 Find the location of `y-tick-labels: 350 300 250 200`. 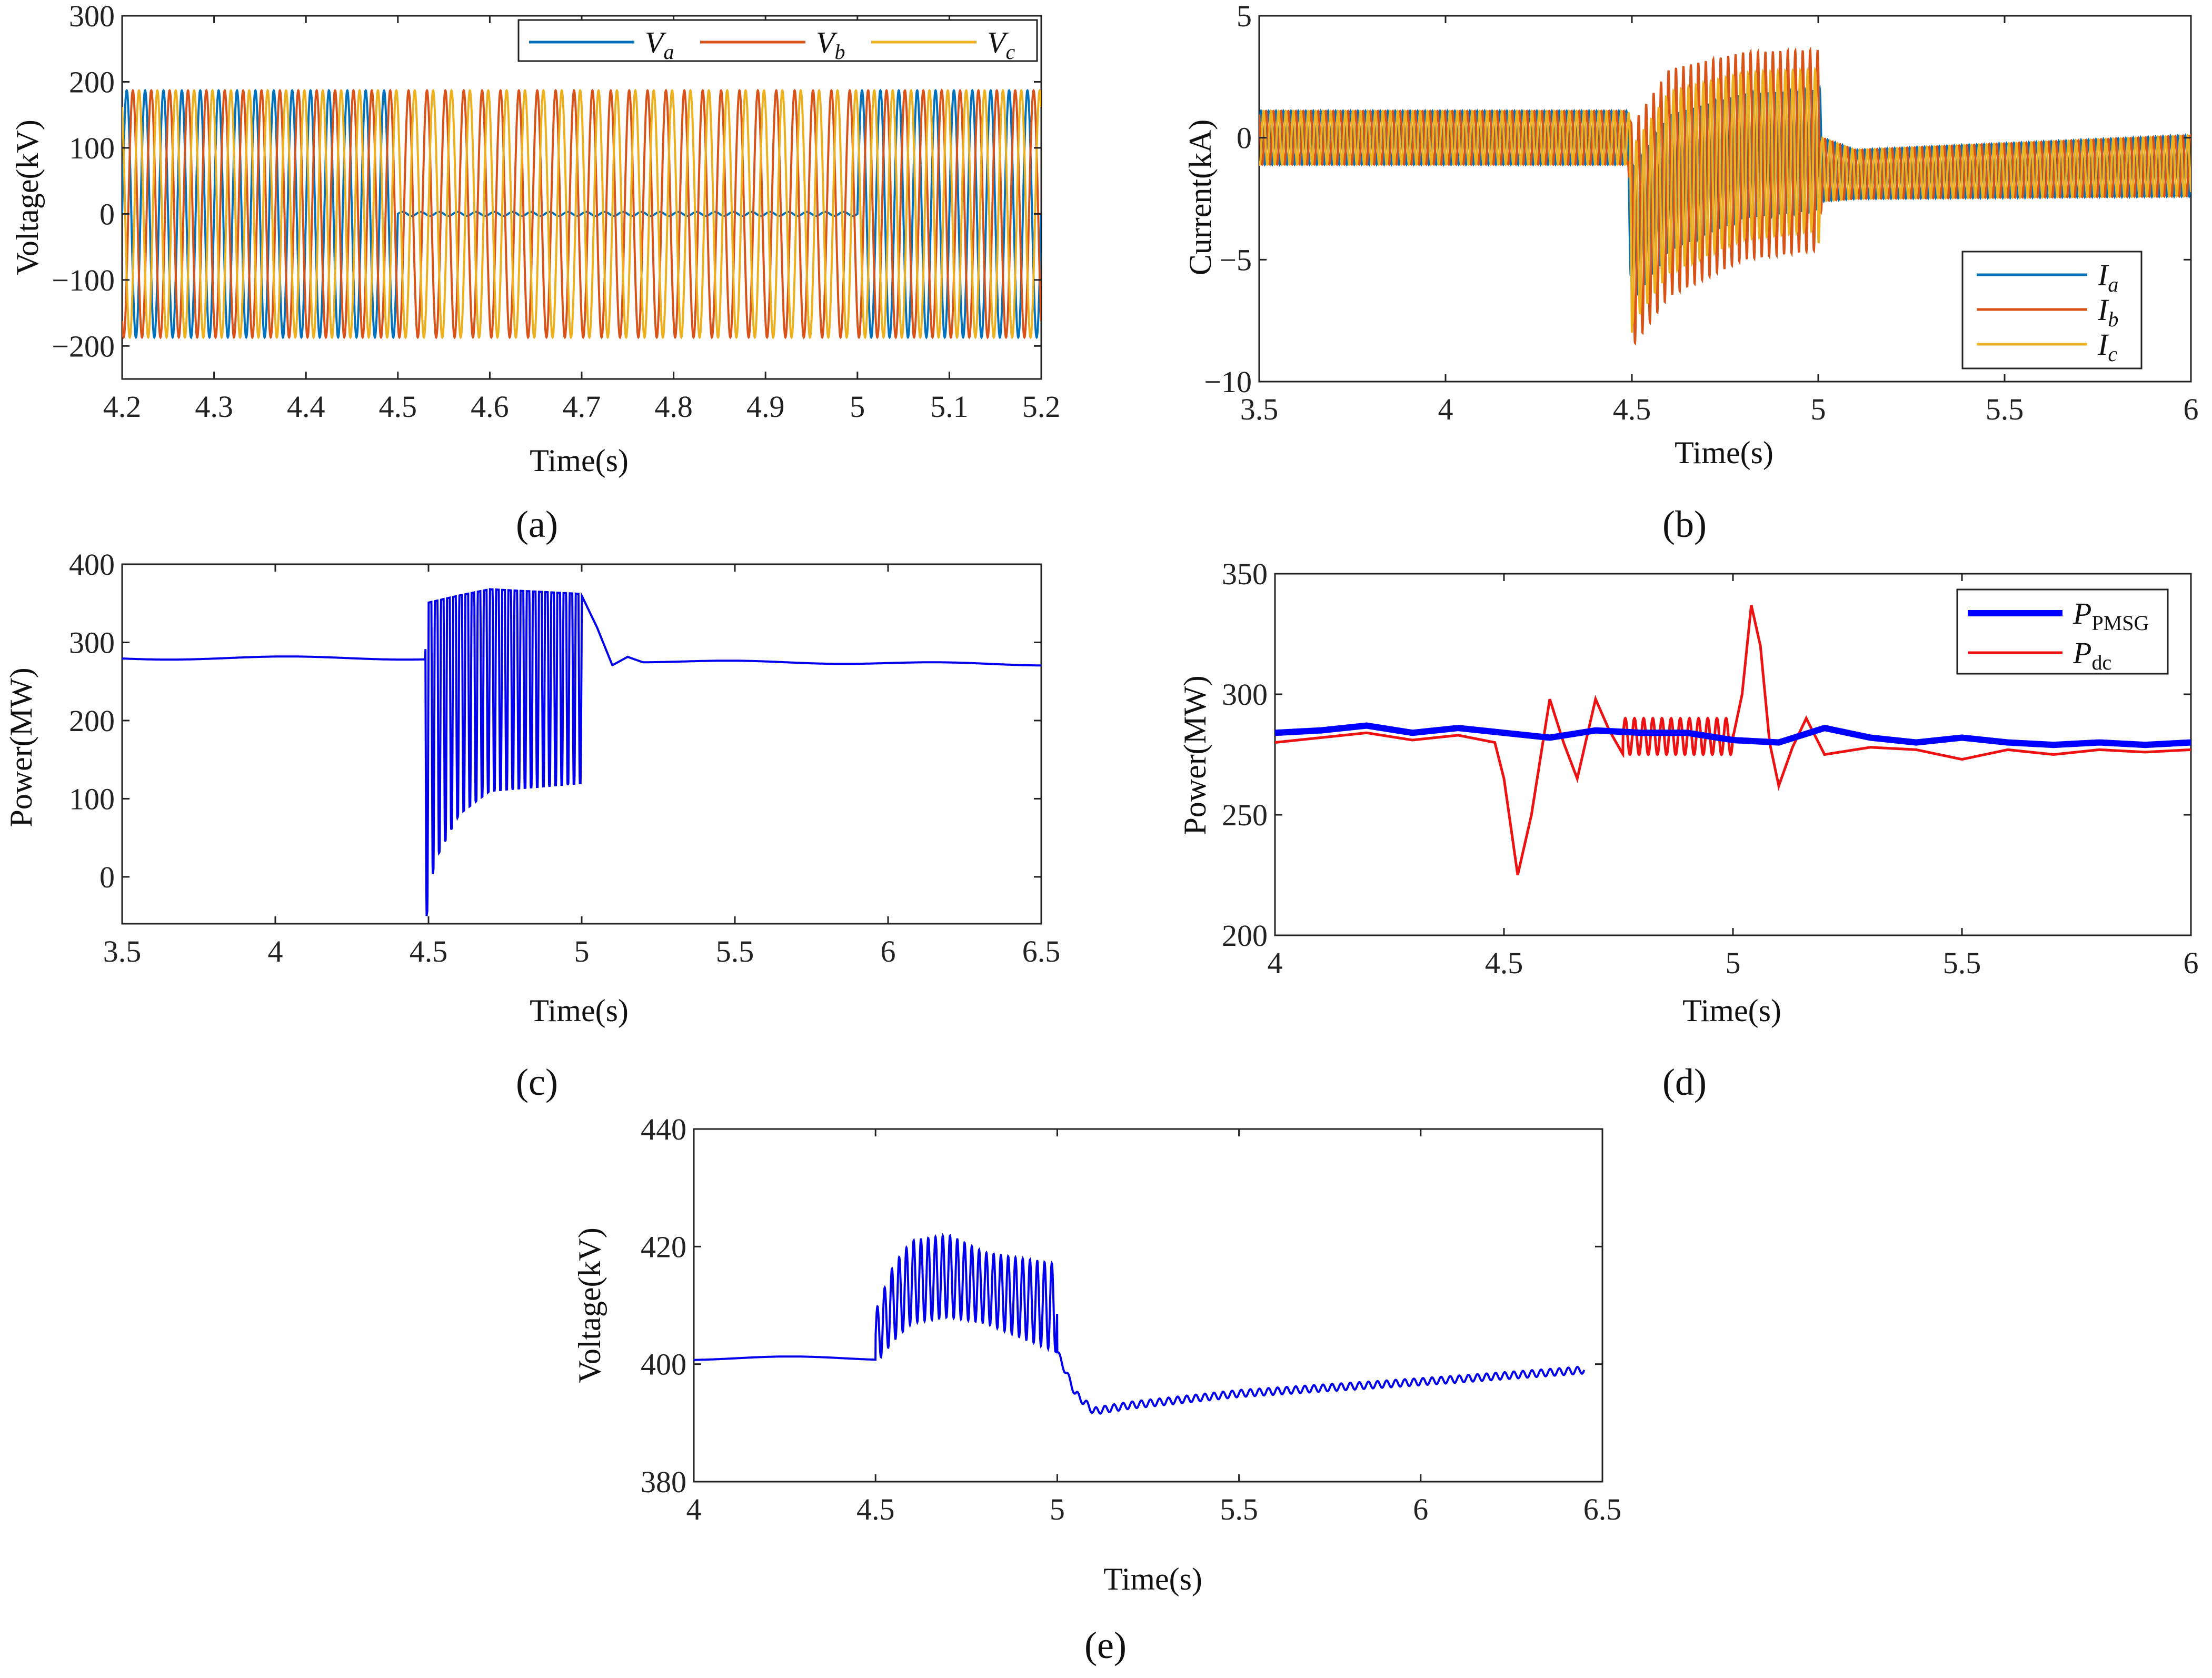

y-tick-labels: 350 300 250 200 is located at coordinates (1707, 755).